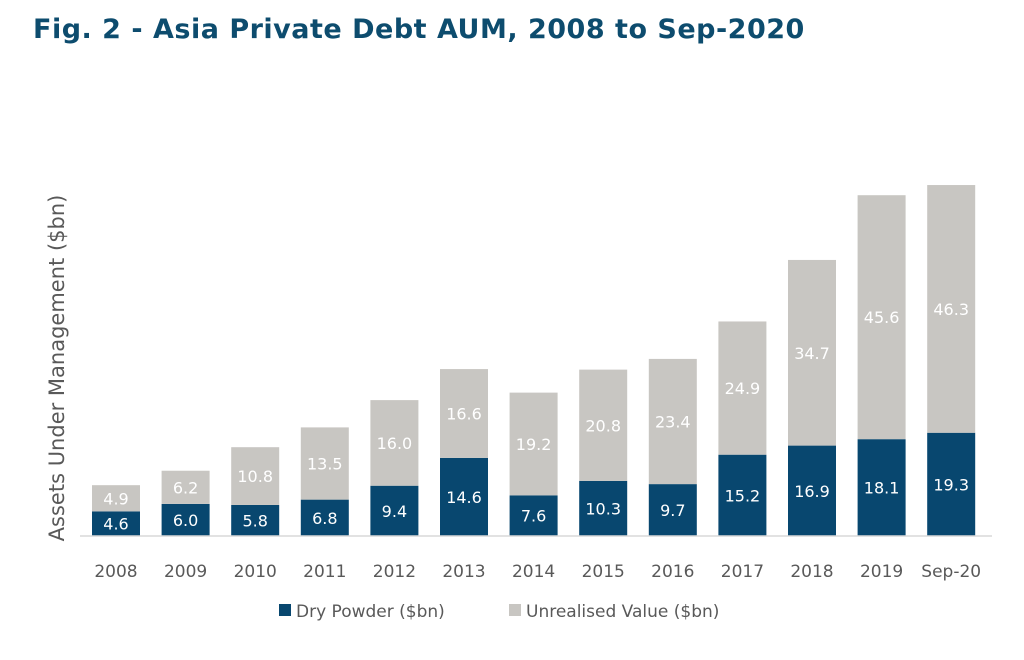 The width and height of the screenshot is (1024, 660). Describe the element at coordinates (370, 612) in the screenshot. I see `legend-label-dry-powder: Dry Powder ($bn)` at that location.